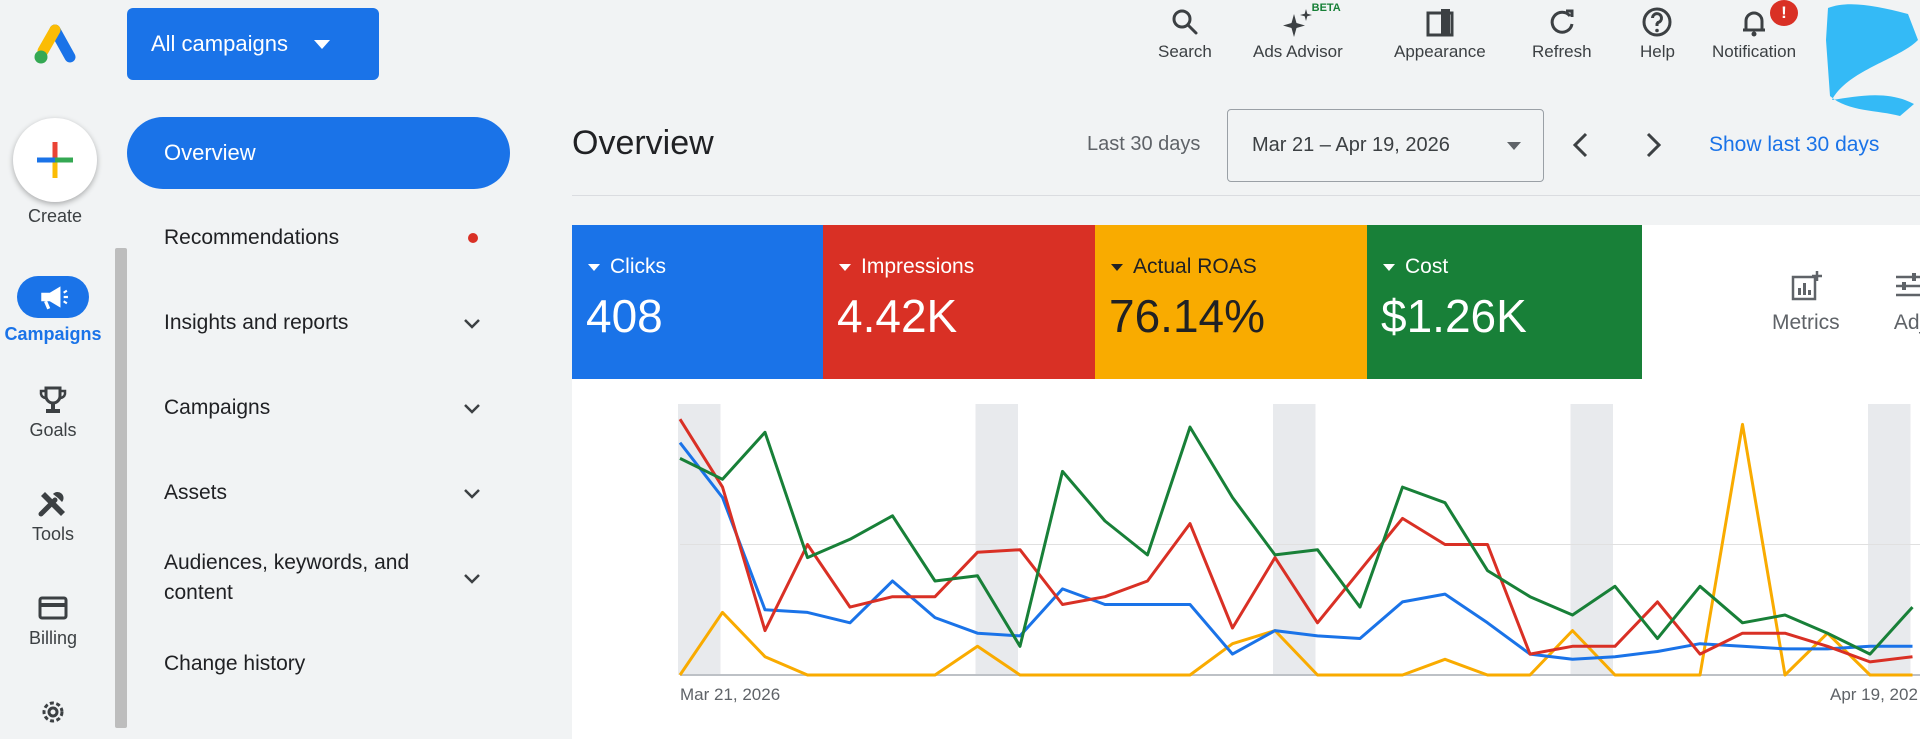  Describe the element at coordinates (1195, 266) in the screenshot. I see `metric-name: Actual ROAS` at that location.